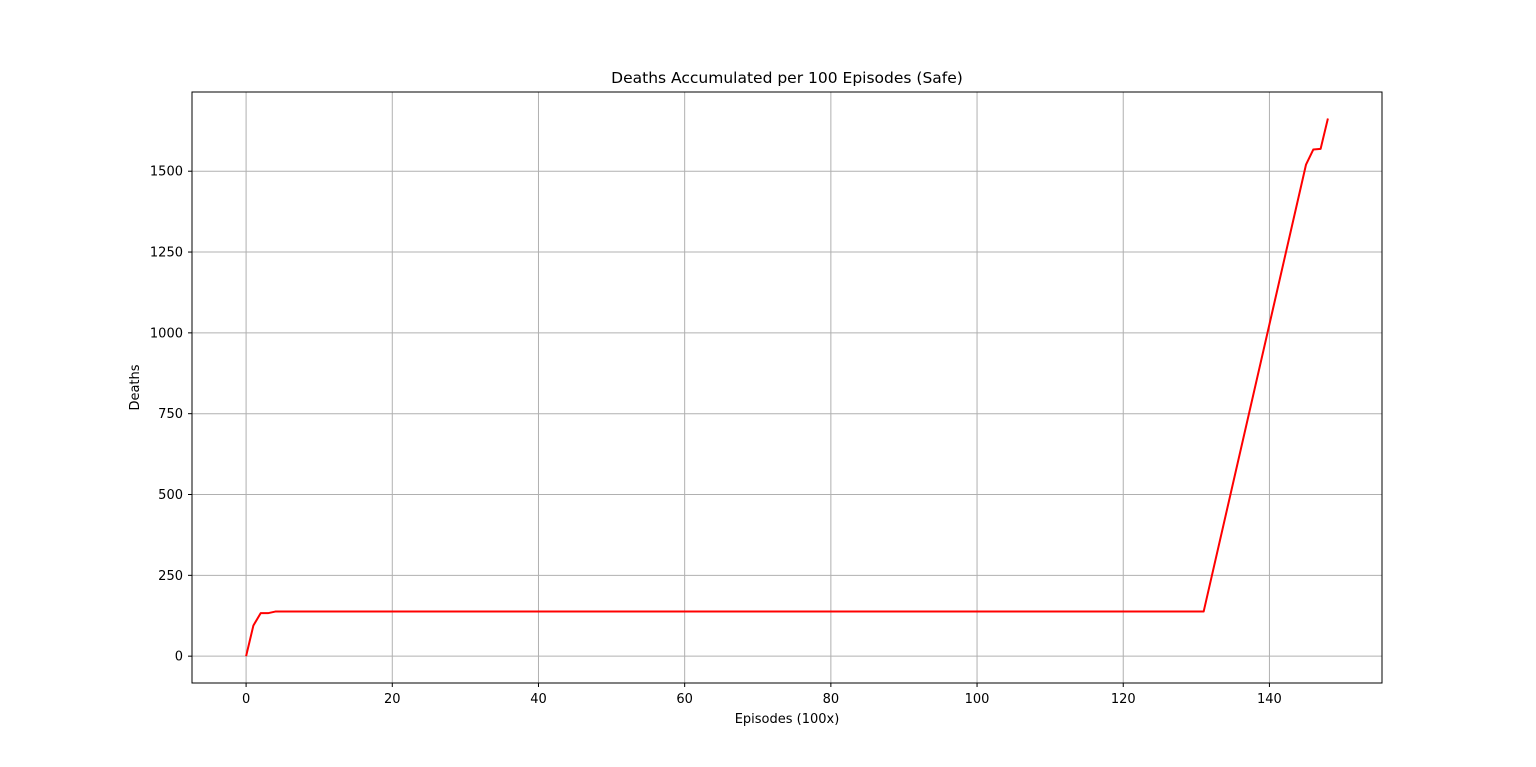 This screenshot has width=1536, height=767. Describe the element at coordinates (170, 495) in the screenshot. I see `y-tick-label: 500` at that location.